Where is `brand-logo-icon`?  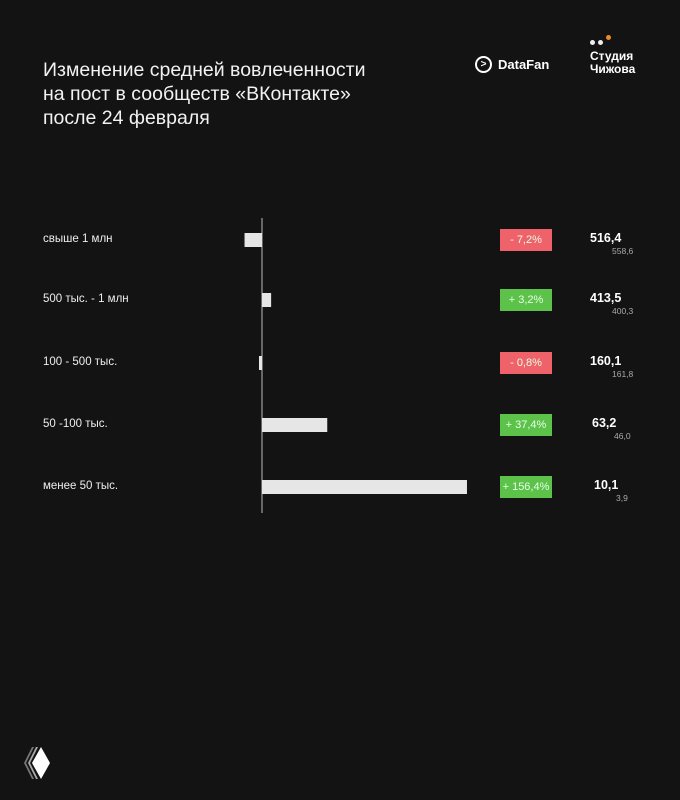
brand-logo-icon is located at coordinates (37, 763).